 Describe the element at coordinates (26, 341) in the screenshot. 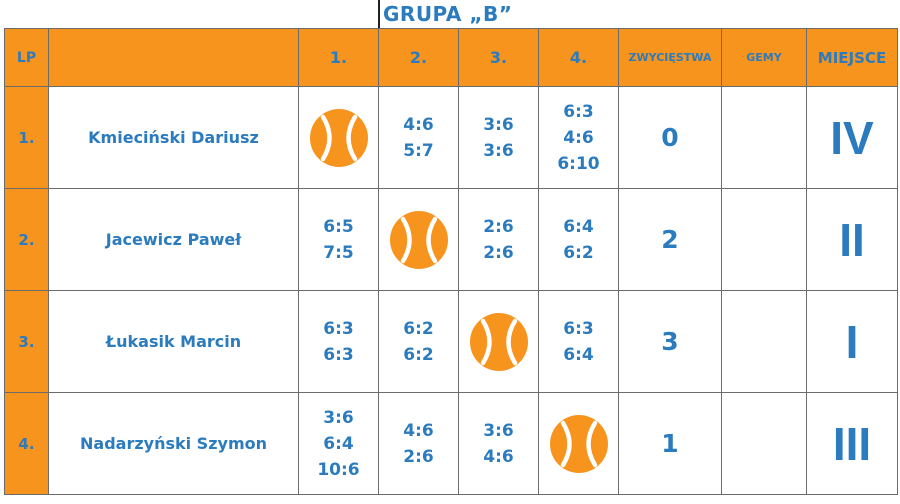

I see `row-lp: 3.` at that location.